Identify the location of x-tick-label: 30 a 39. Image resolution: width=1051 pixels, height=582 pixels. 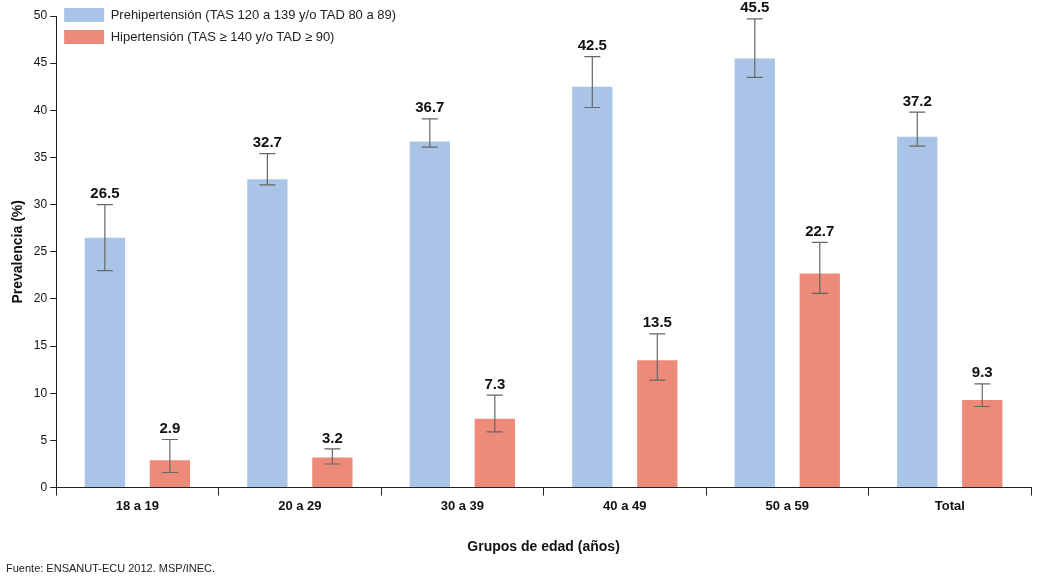
(462, 505).